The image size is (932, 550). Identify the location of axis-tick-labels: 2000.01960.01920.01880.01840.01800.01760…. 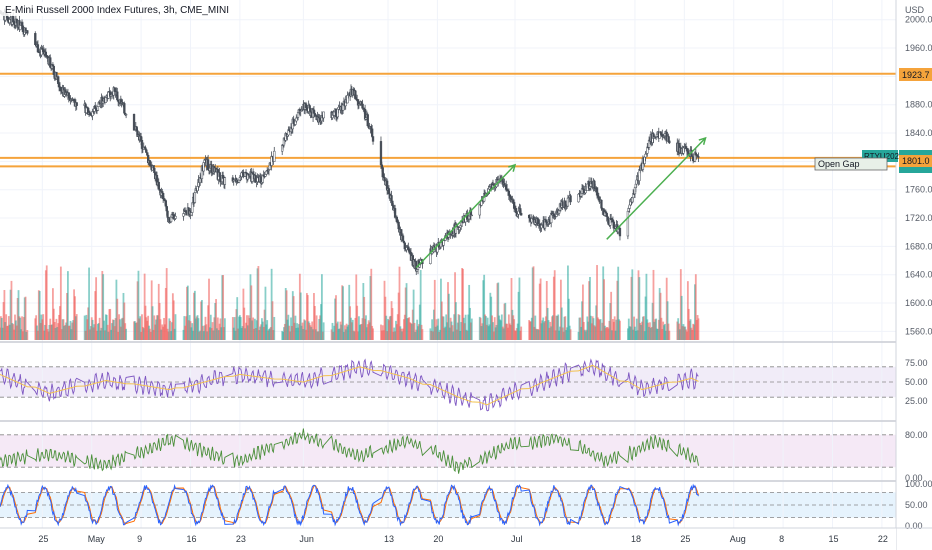
(918, 273).